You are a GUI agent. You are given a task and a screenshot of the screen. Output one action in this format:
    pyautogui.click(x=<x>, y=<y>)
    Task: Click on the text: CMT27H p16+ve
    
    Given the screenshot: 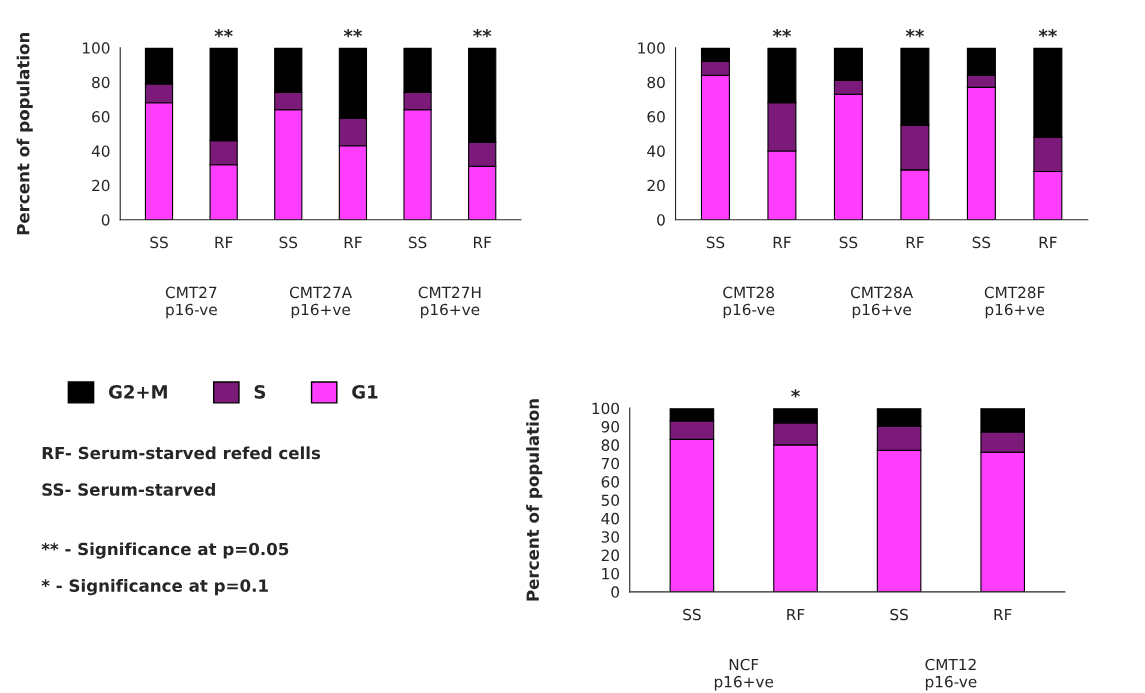 What is the action you would take?
    pyautogui.click(x=449, y=302)
    